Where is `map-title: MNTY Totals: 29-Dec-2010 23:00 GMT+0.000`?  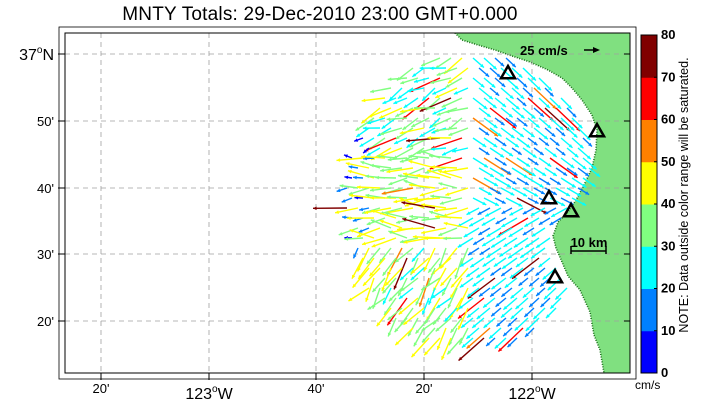
map-title: MNTY Totals: 29-Dec-2010 23:00 GMT+0.000 is located at coordinates (320, 14).